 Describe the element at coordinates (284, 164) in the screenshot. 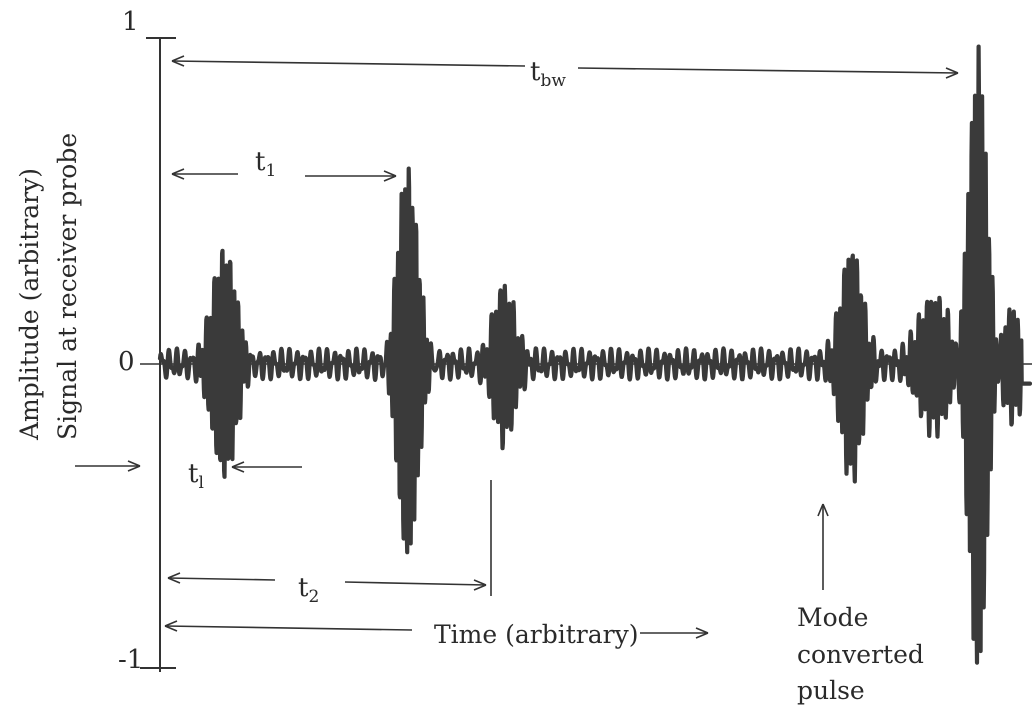

I see `t1-annotation: t1` at that location.